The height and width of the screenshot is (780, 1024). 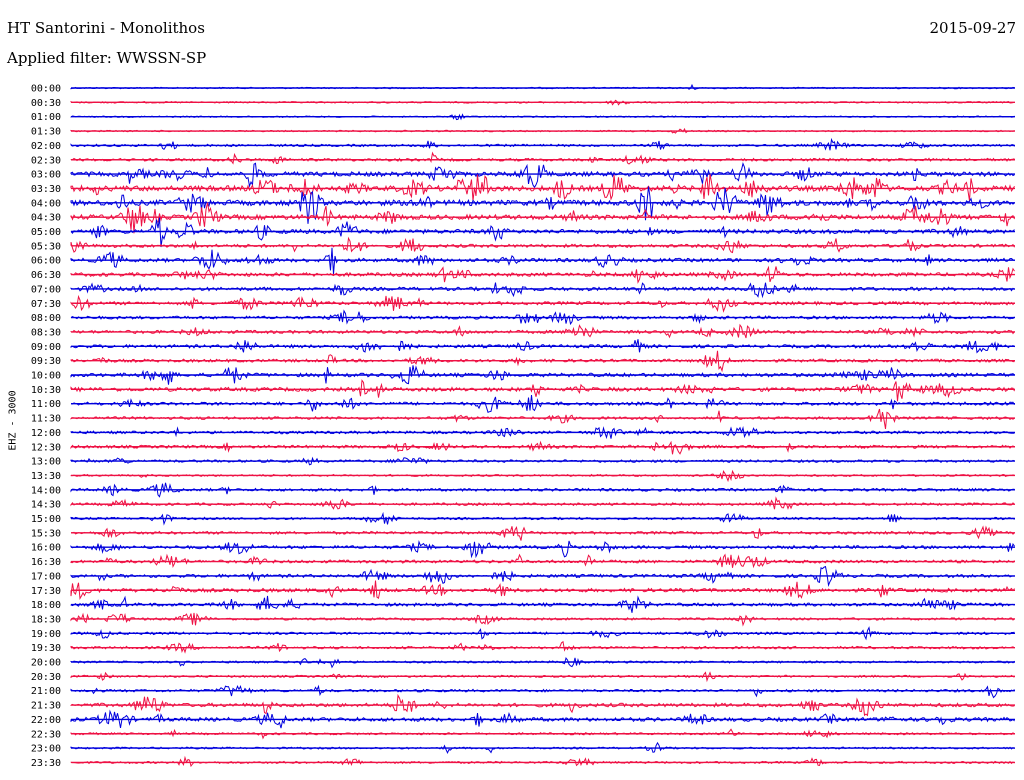 I want to click on time-label: 09:00, so click(x=46, y=347).